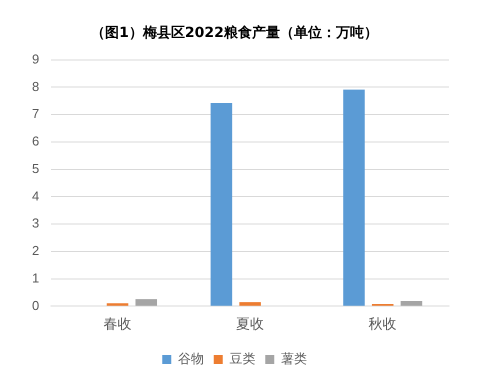  I want to click on legend-label: 薯类, so click(293, 358).